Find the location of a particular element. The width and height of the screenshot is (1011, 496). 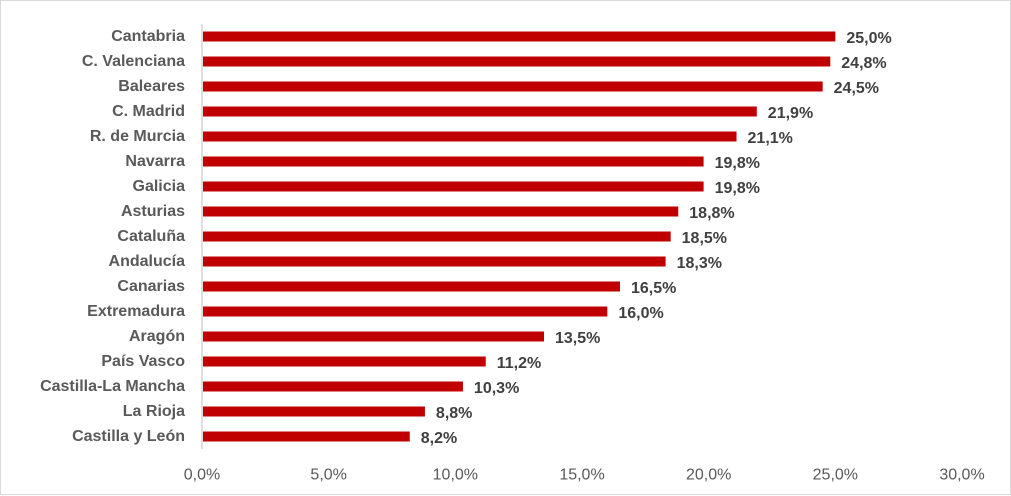

x-tick-label-5: 25,0% is located at coordinates (835, 475).